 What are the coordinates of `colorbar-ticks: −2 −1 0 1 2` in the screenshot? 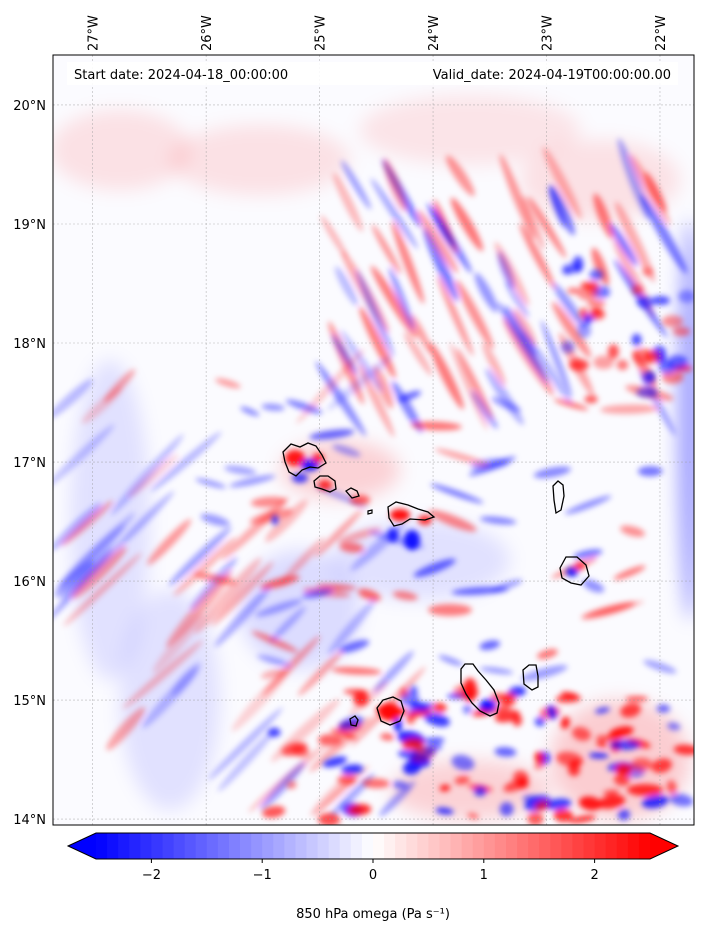 It's located at (370, 871).